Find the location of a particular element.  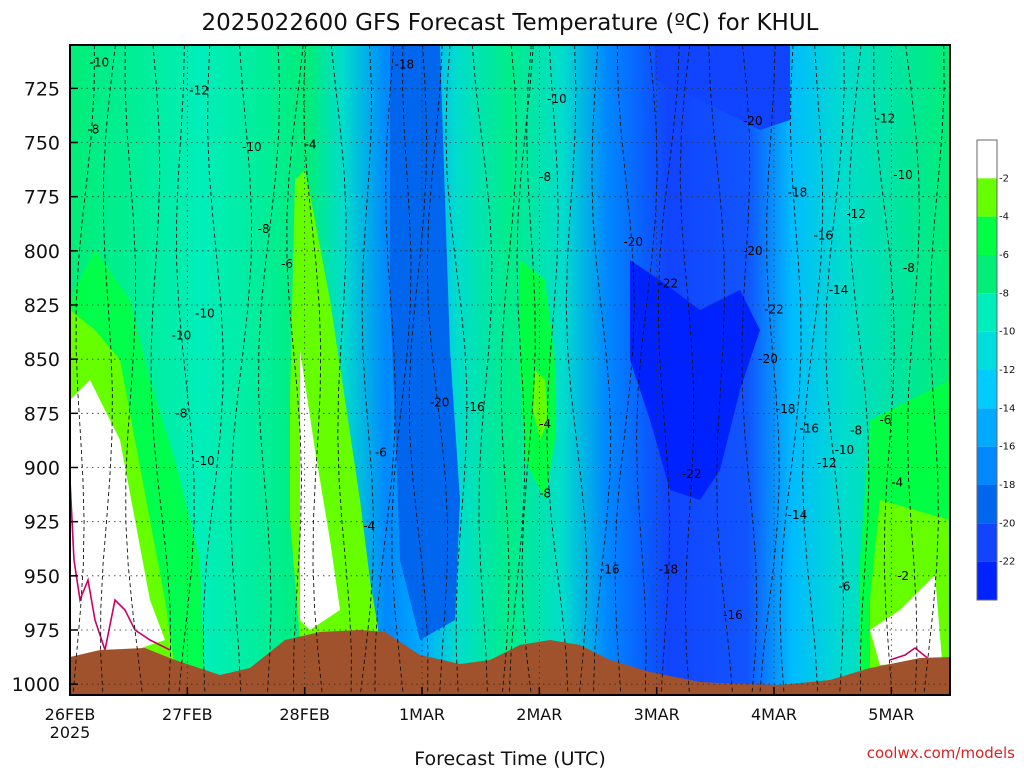

colorbar-label: -8 is located at coordinates (1004, 293).